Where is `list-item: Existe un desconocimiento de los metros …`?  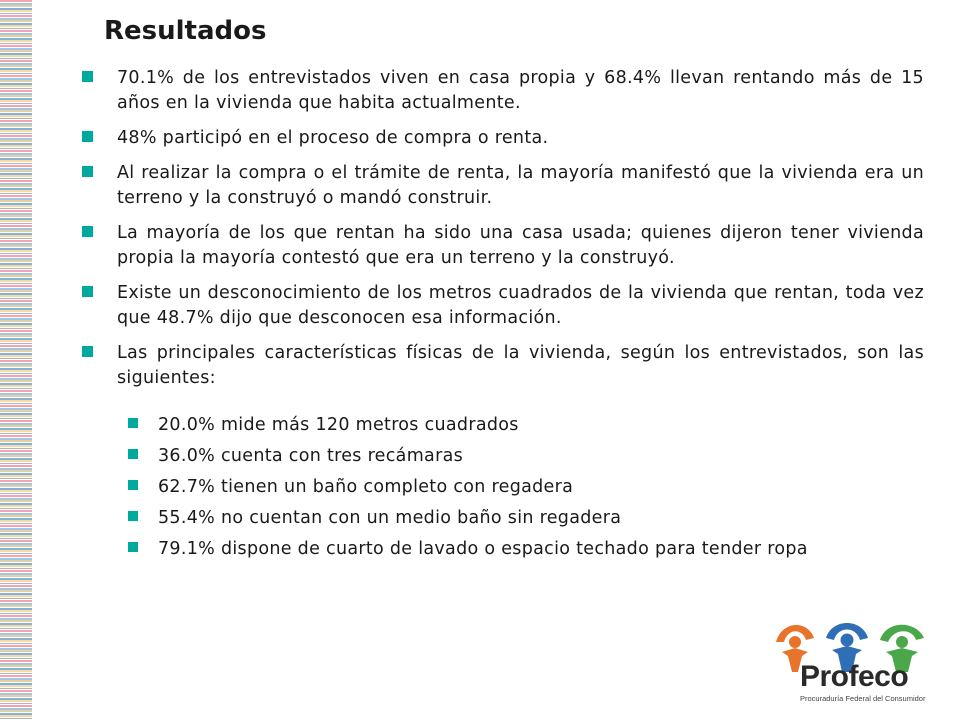 list-item: Existe un desconocimiento de los metros … is located at coordinates (503, 306).